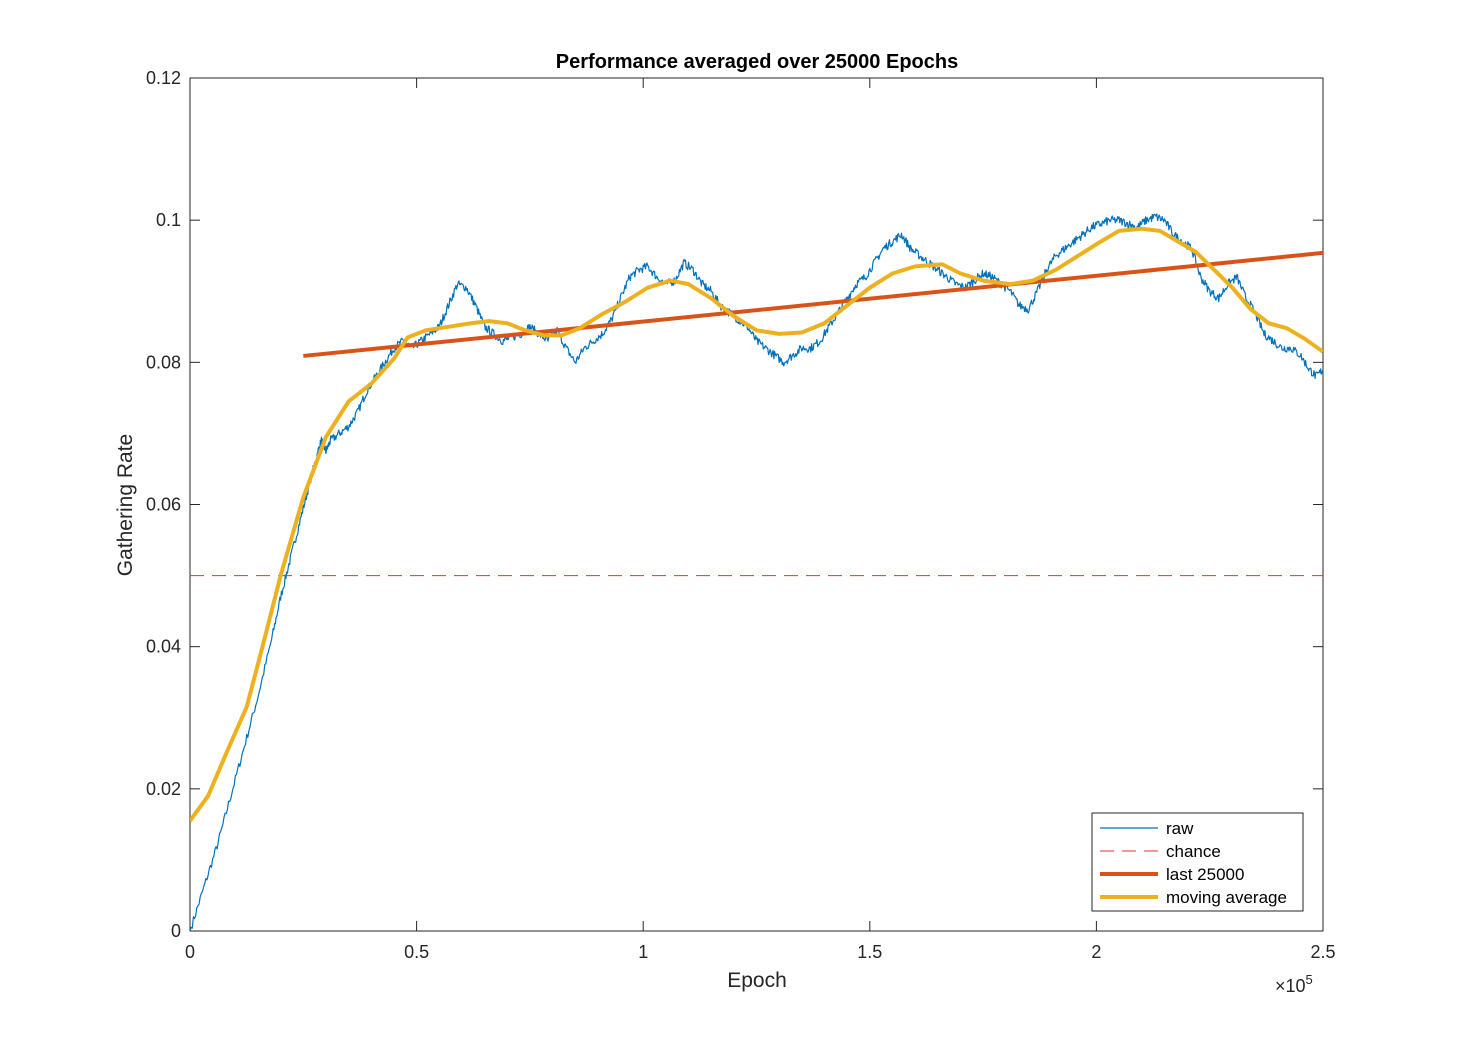  Describe the element at coordinates (163, 647) in the screenshot. I see `y-tick-label: 0.04` at that location.